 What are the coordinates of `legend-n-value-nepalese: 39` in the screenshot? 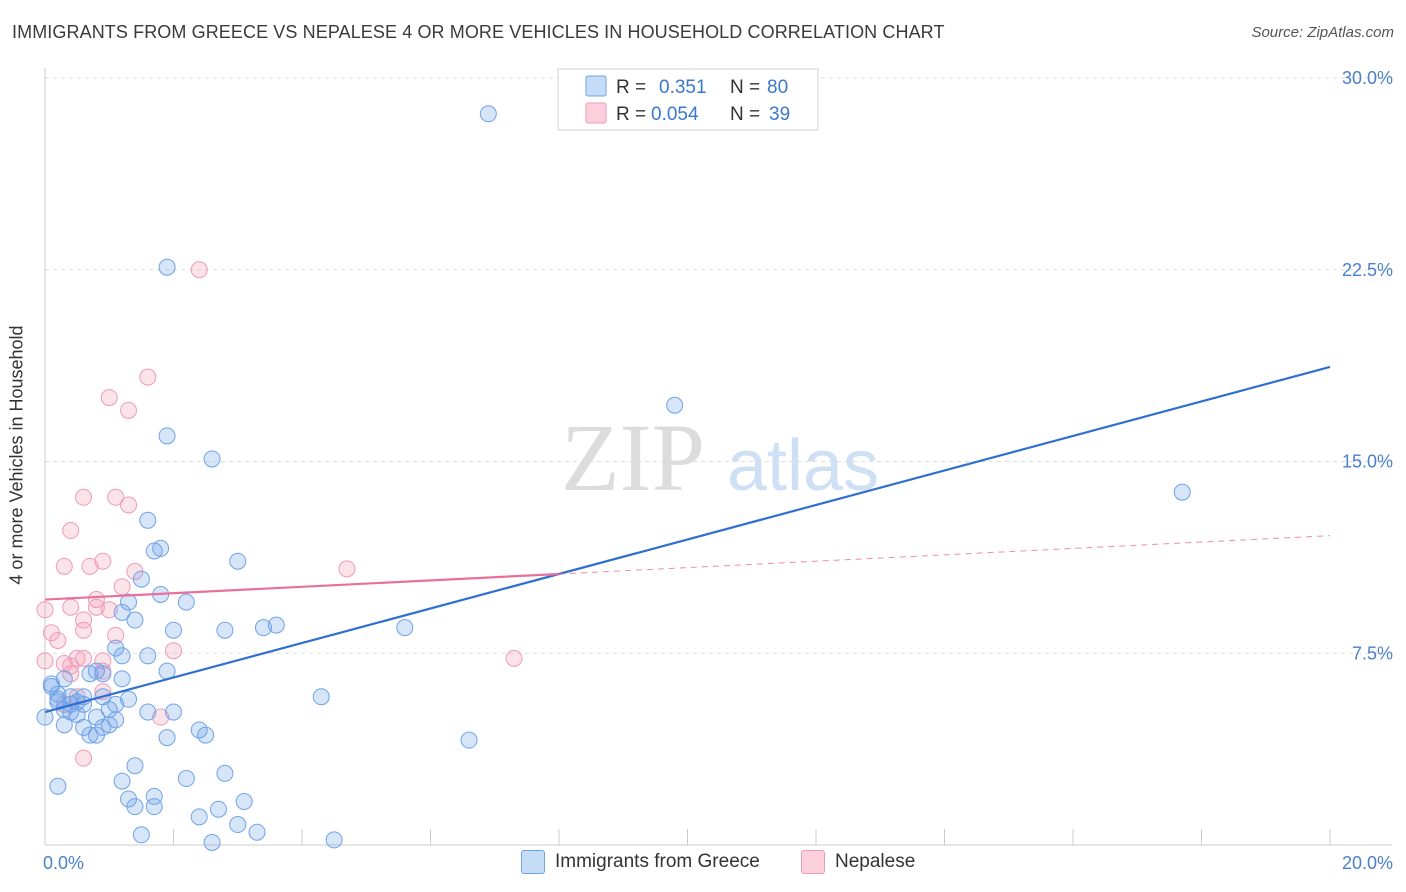 It's located at (779, 114).